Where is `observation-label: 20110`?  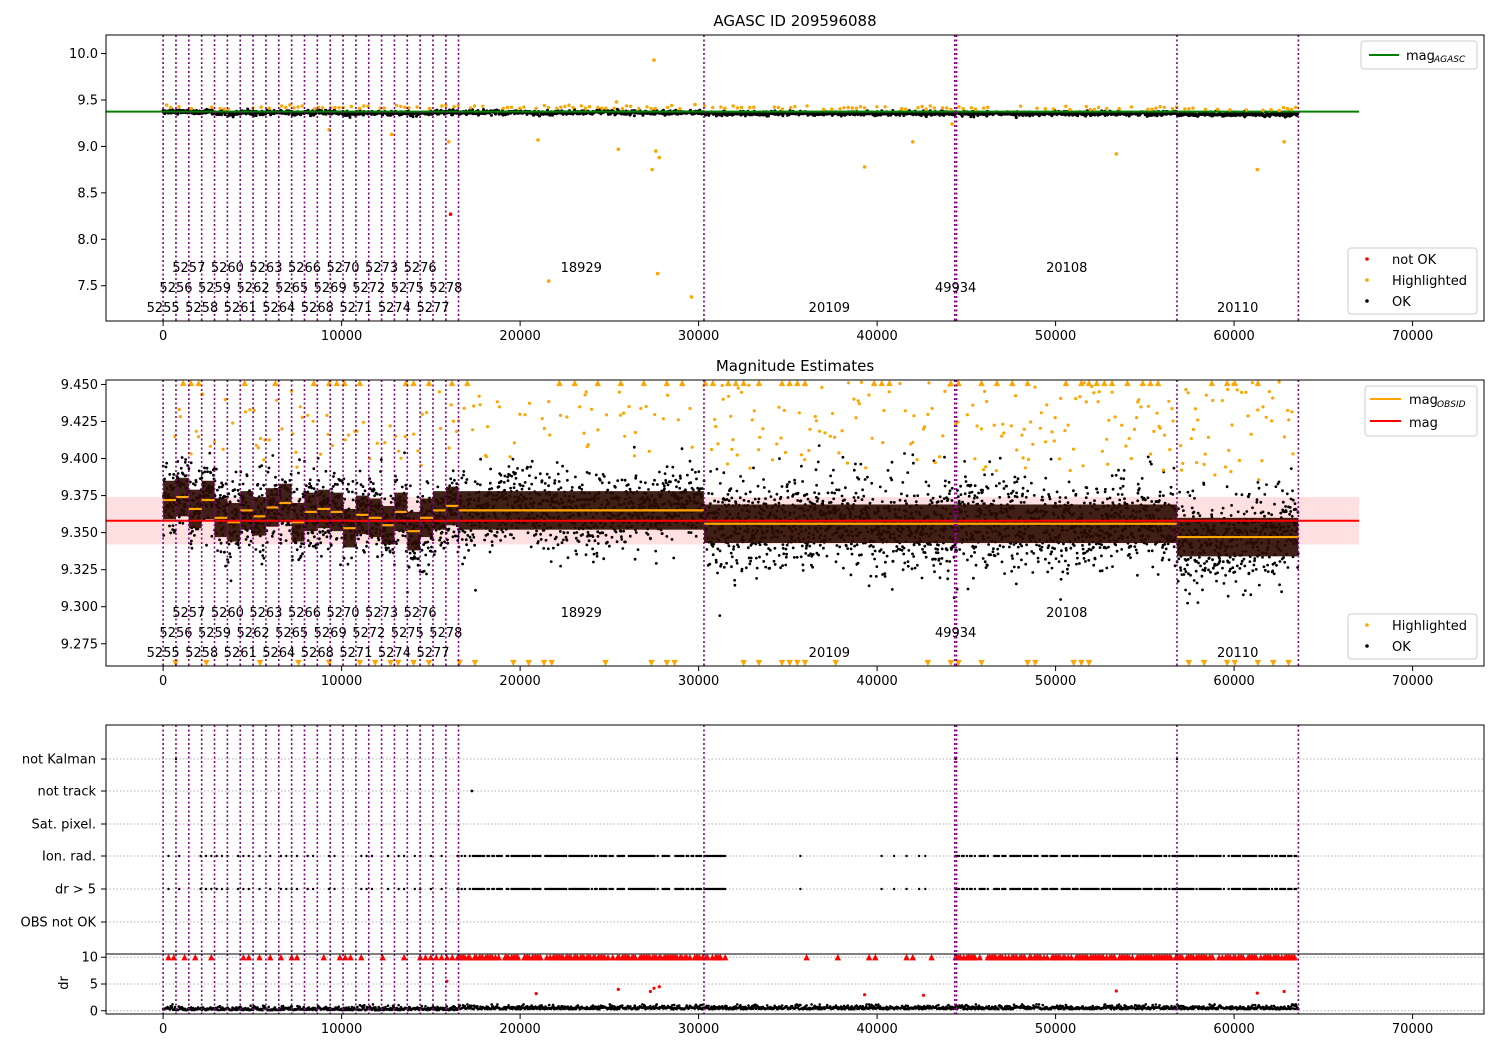
observation-label: 20110 is located at coordinates (1237, 308).